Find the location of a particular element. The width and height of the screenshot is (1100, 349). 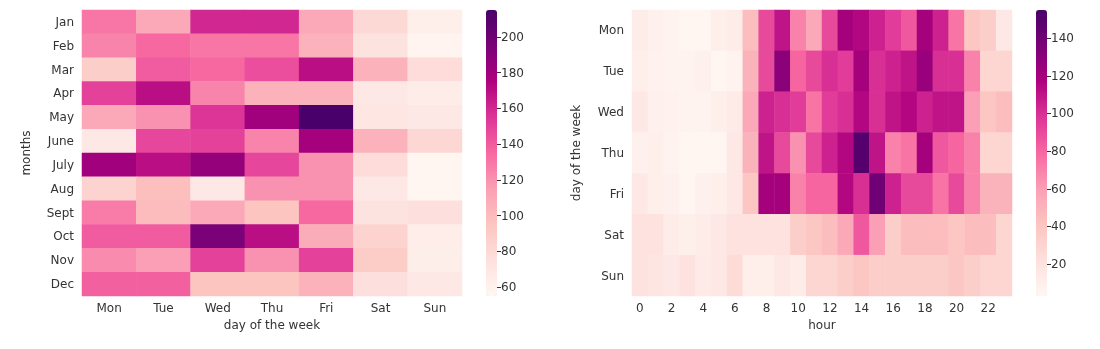

y-tick-label: Wed is located at coordinates (610, 112).